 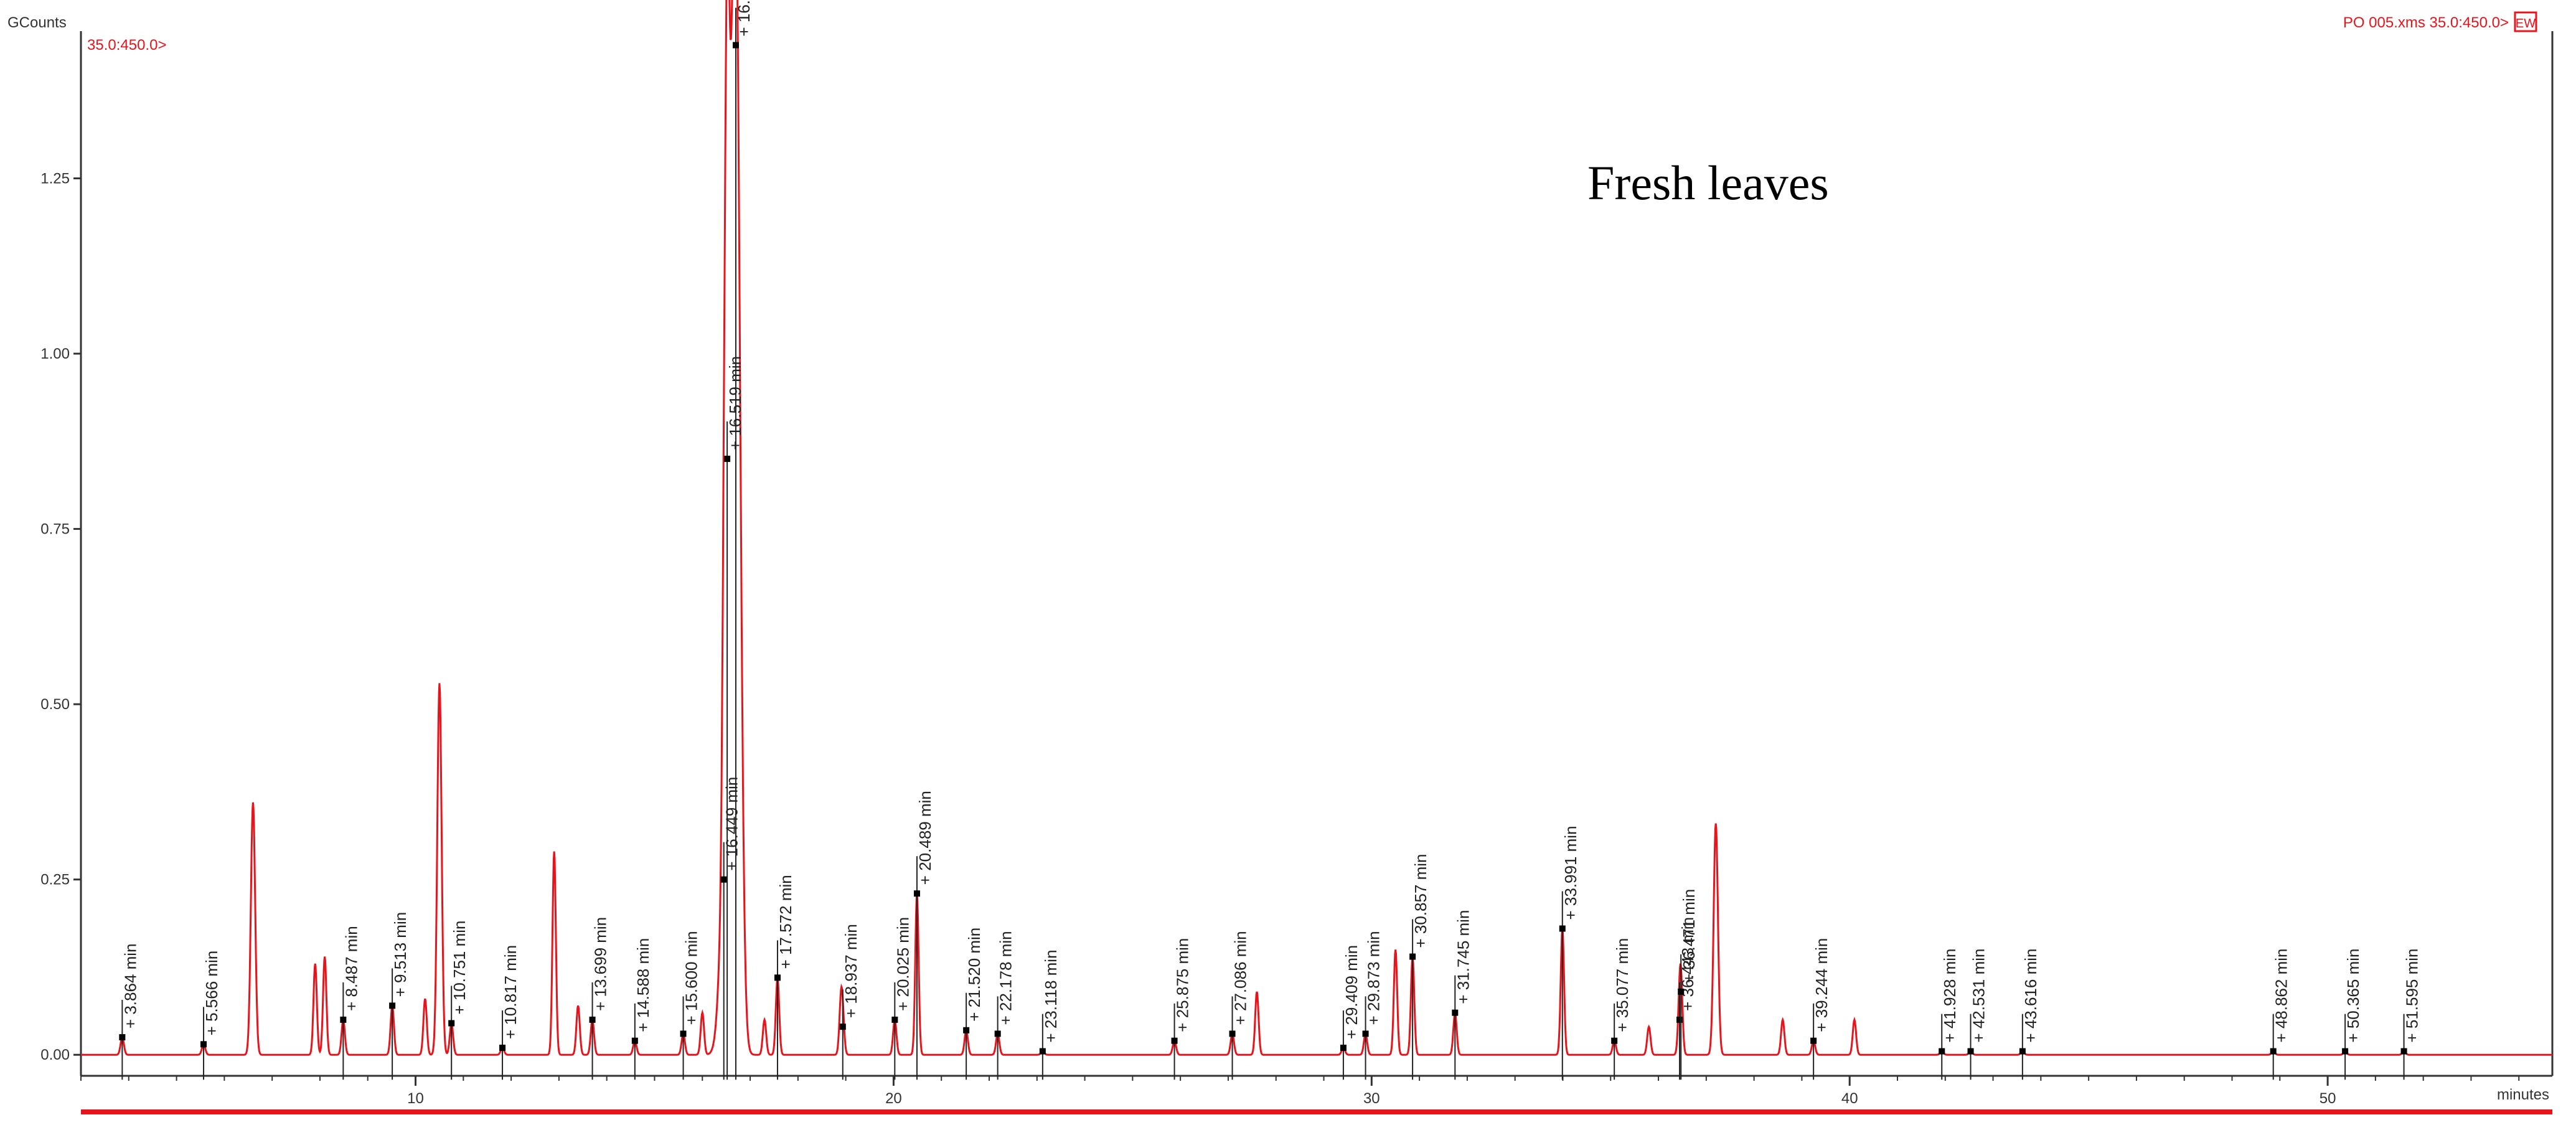 What do you see at coordinates (1316, 1111) in the screenshot?
I see `bottom-status-bar` at bounding box center [1316, 1111].